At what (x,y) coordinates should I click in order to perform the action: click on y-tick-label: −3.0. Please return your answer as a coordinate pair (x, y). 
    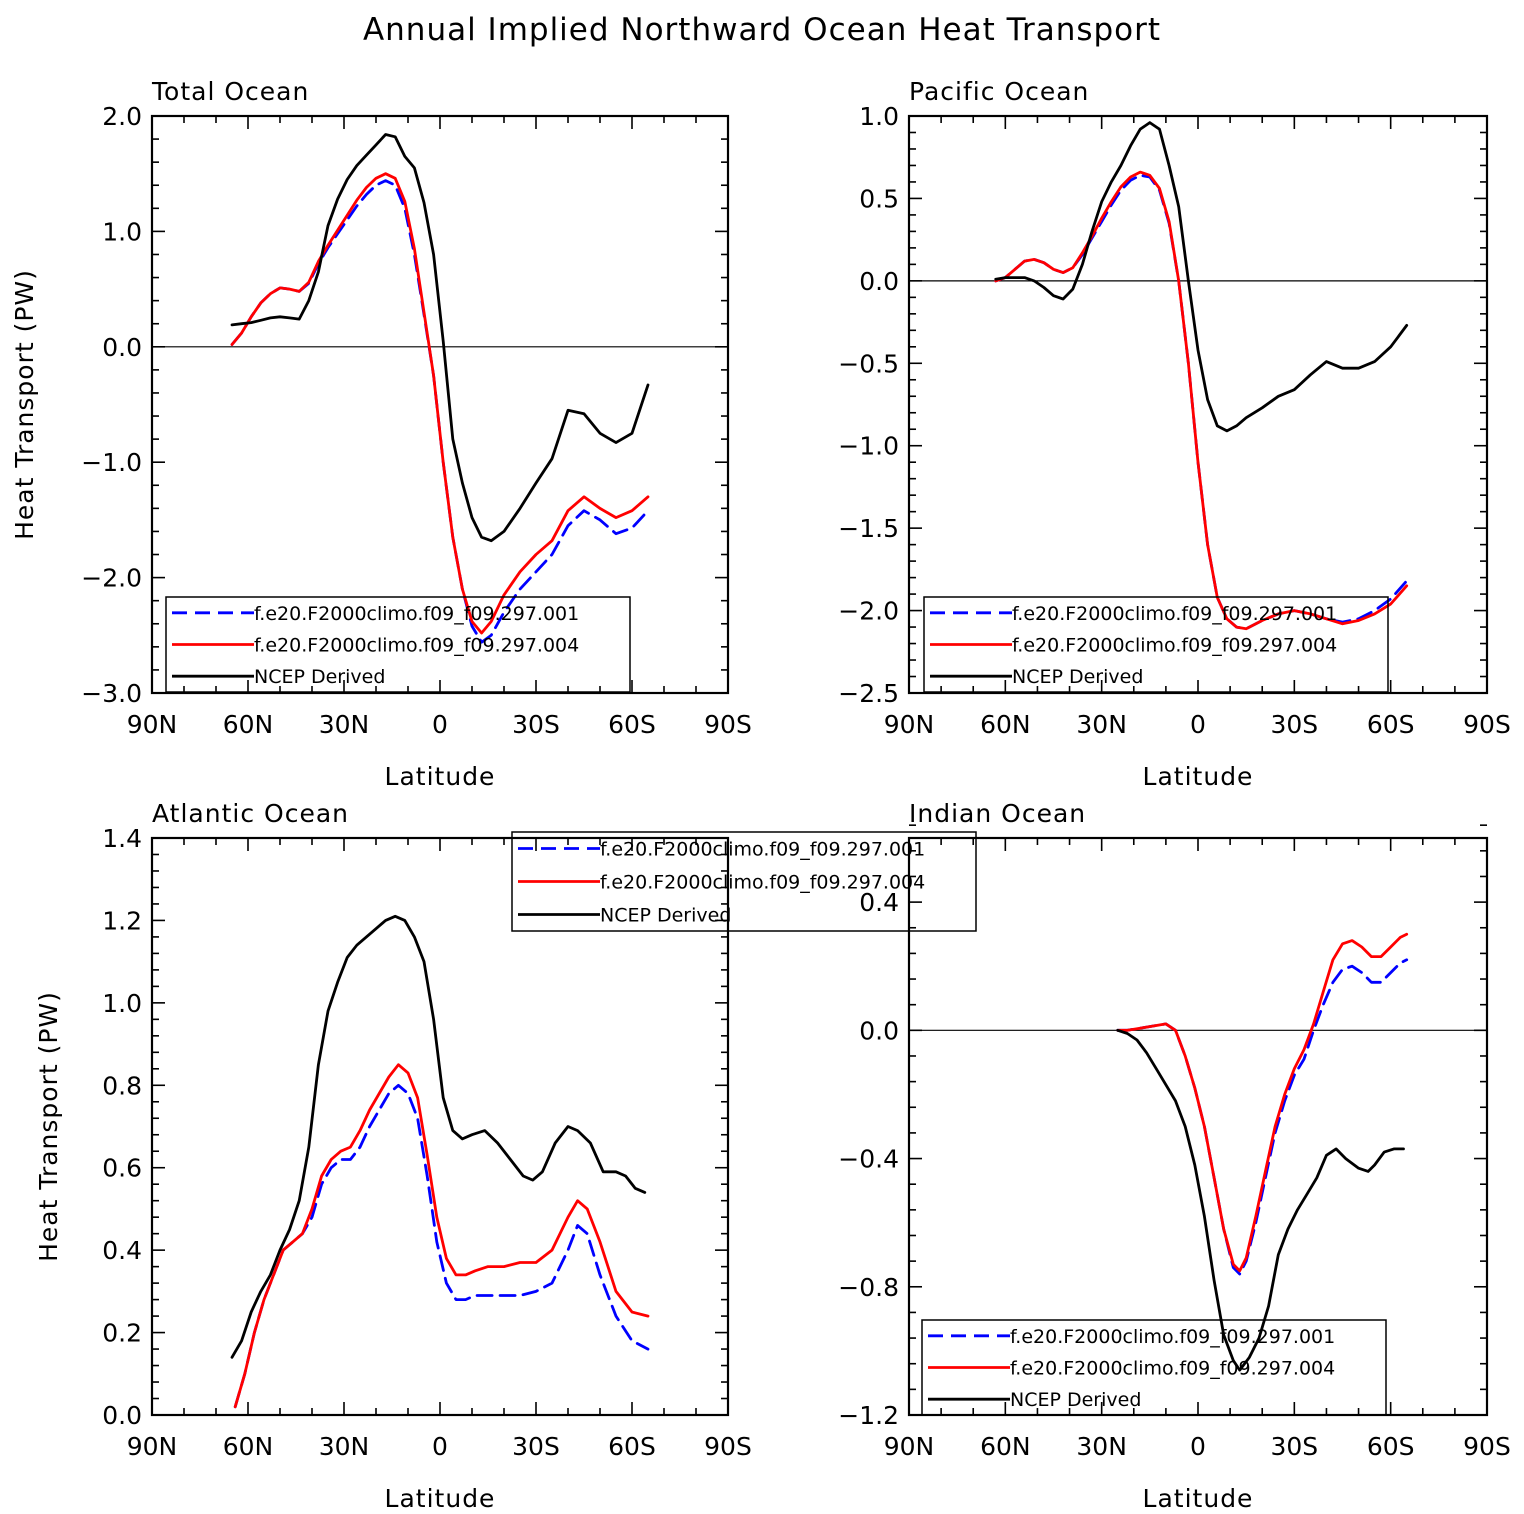
    Looking at the image, I should click on (111, 693).